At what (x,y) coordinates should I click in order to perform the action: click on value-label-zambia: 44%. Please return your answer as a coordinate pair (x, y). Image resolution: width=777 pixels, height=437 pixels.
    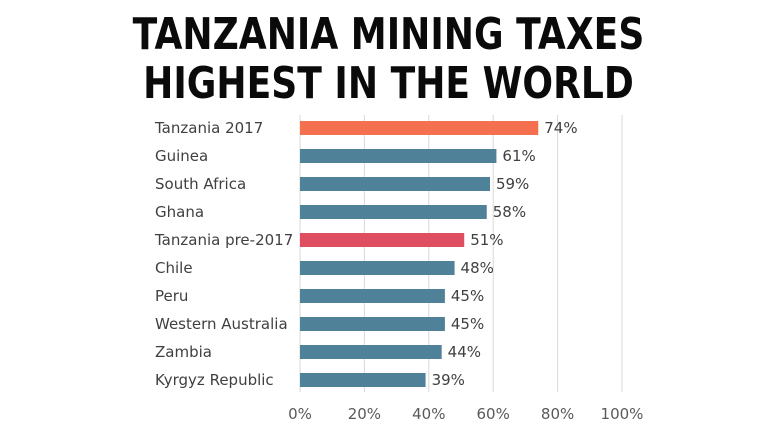
    Looking at the image, I should click on (464, 352).